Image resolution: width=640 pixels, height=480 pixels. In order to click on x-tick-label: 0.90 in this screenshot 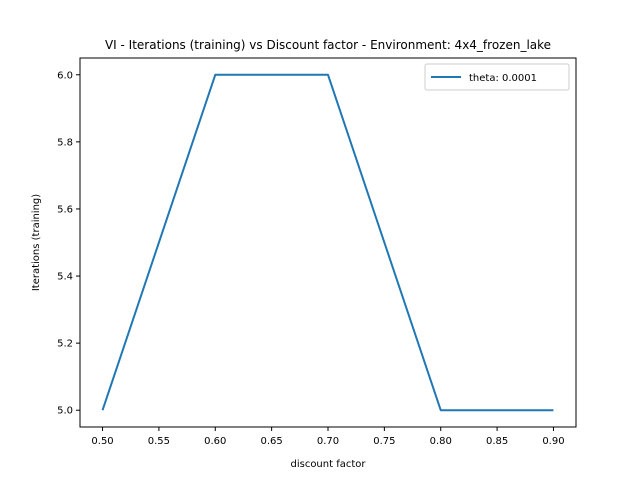, I will do `click(553, 441)`.